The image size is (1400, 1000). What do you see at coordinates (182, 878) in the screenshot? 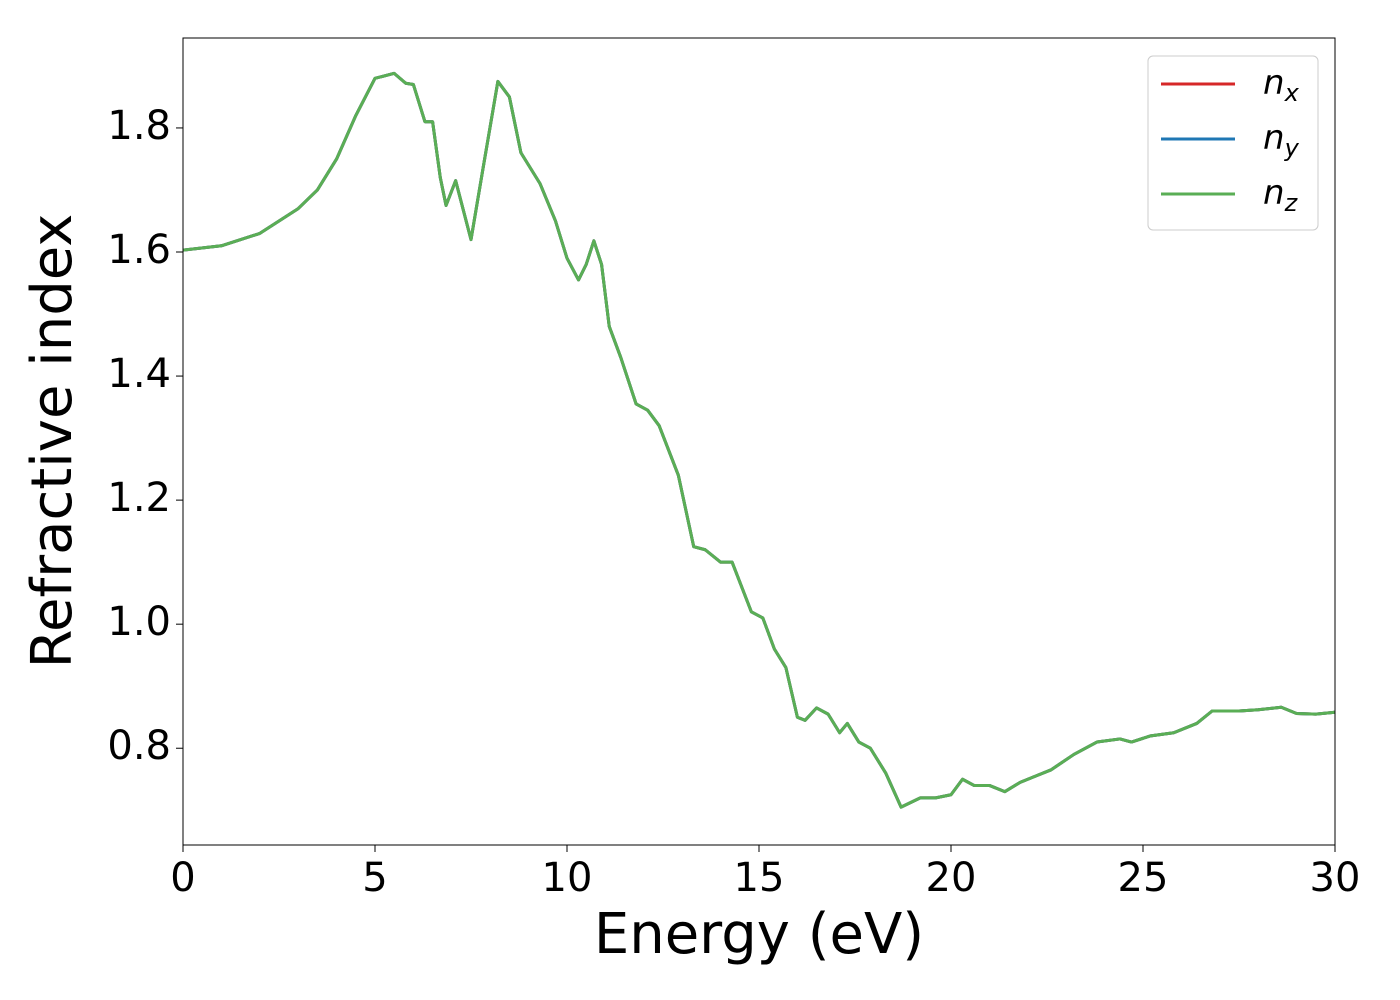
I see `x-tick-label: 0` at bounding box center [182, 878].